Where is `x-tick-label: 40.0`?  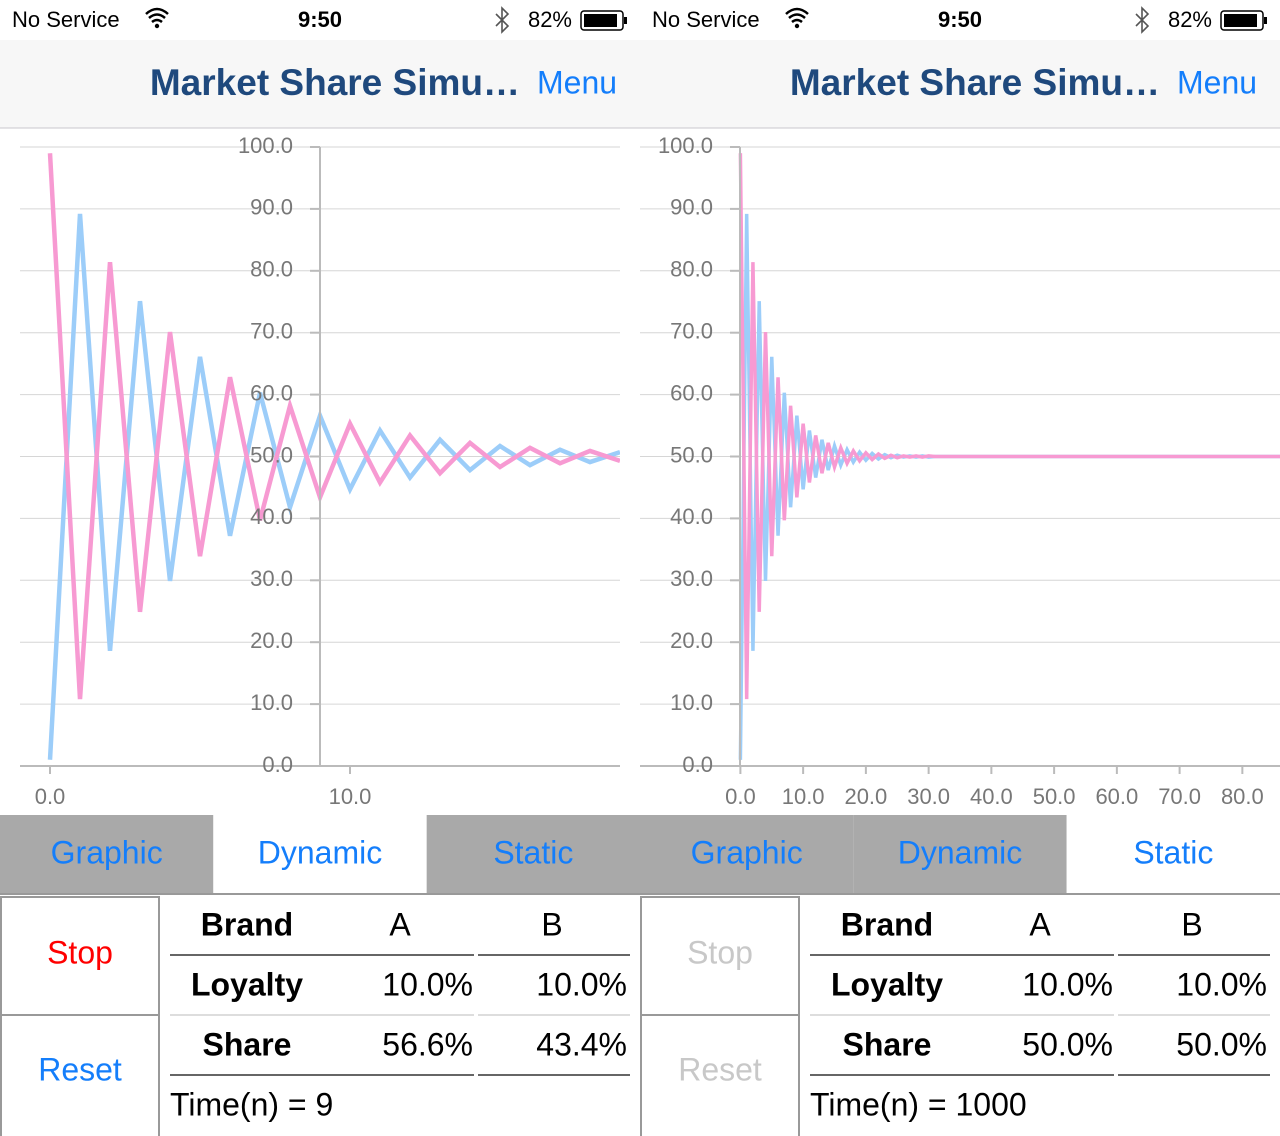 x-tick-label: 40.0 is located at coordinates (991, 796).